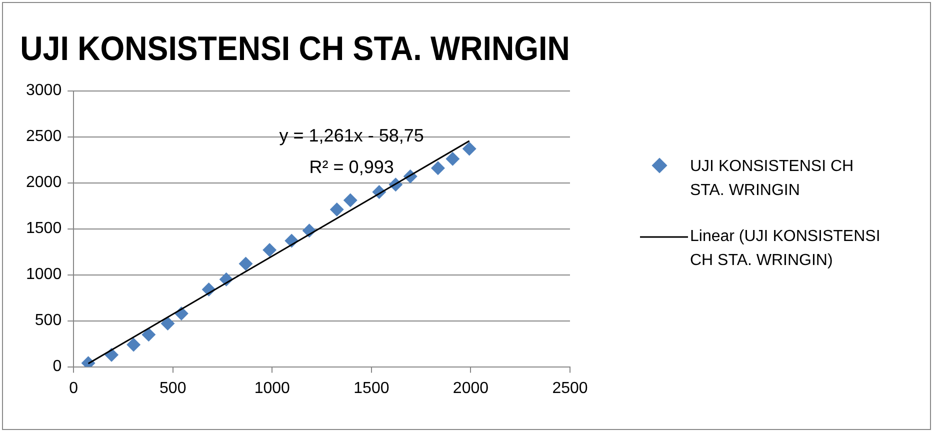 This screenshot has width=935, height=434. What do you see at coordinates (57, 367) in the screenshot?
I see `y-tick-label: 0` at bounding box center [57, 367].